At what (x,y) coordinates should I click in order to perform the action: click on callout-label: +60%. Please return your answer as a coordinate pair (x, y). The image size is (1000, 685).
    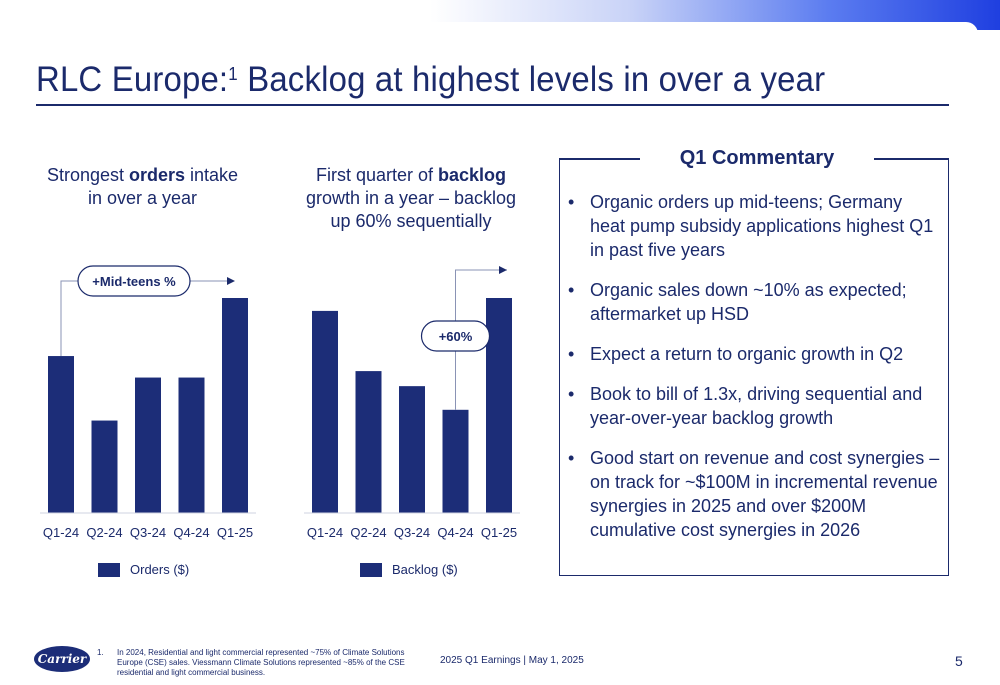
    Looking at the image, I should click on (456, 336).